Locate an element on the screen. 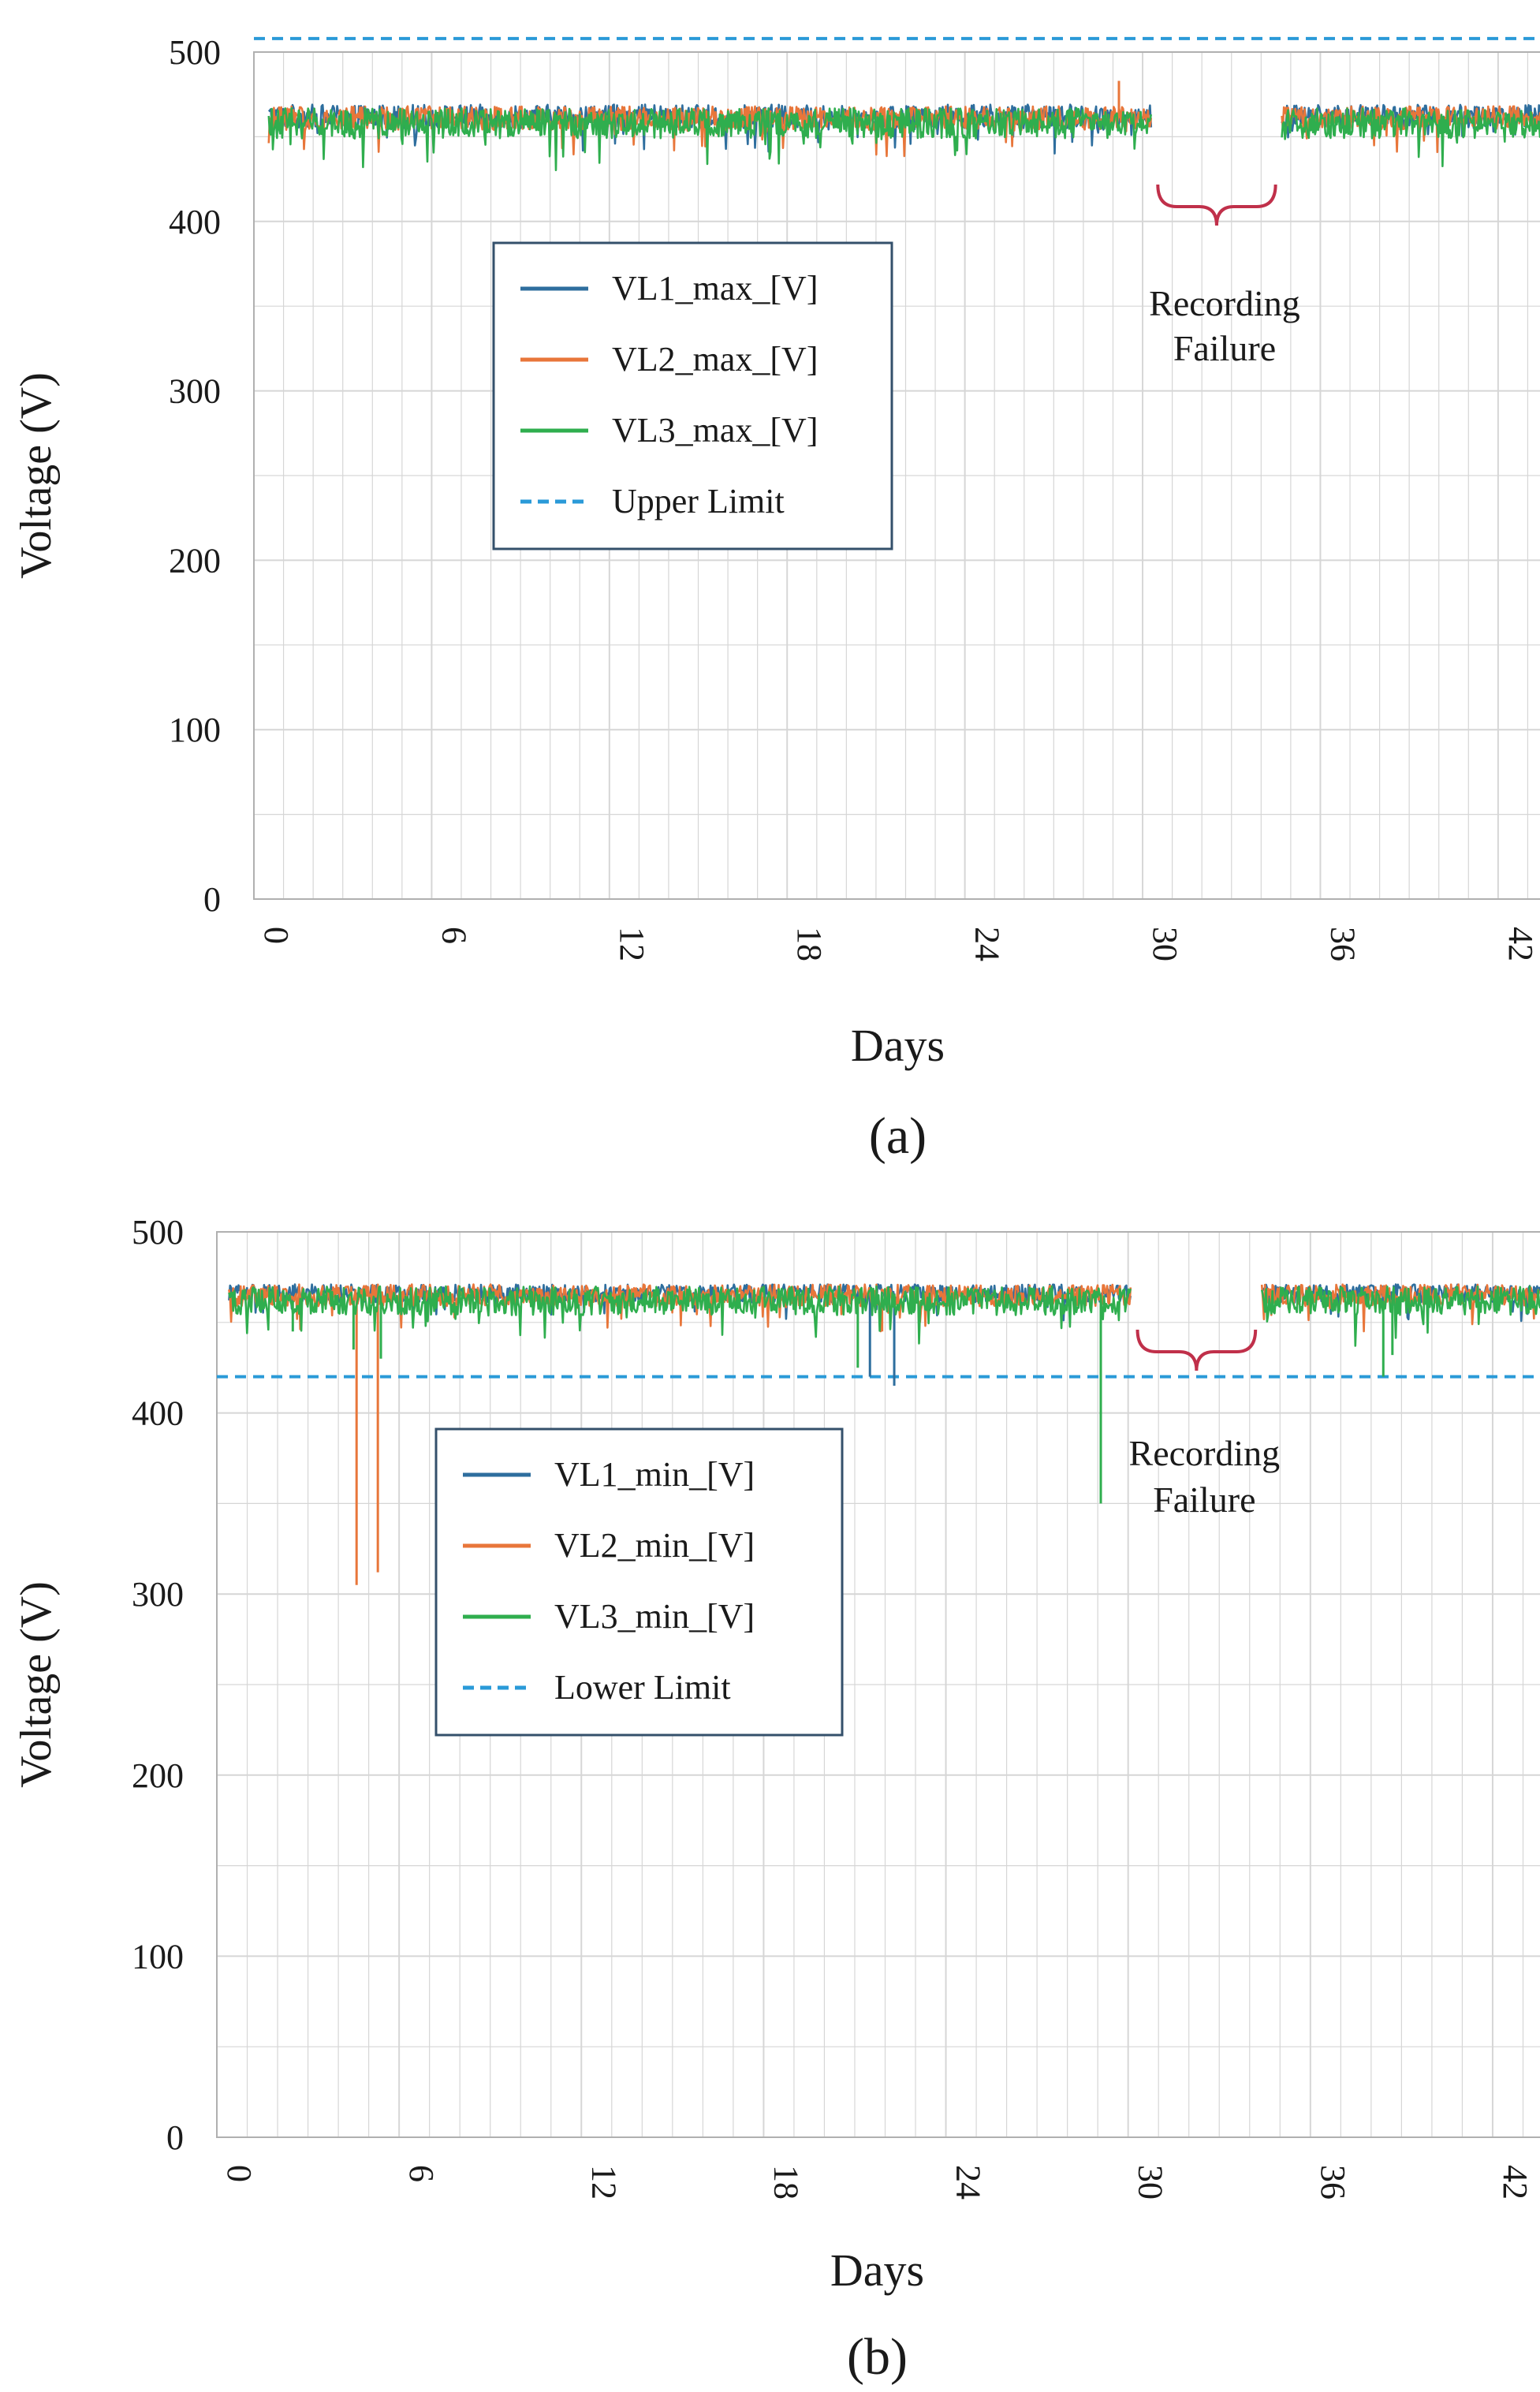  chart-b-legend-box is located at coordinates (639, 1582).